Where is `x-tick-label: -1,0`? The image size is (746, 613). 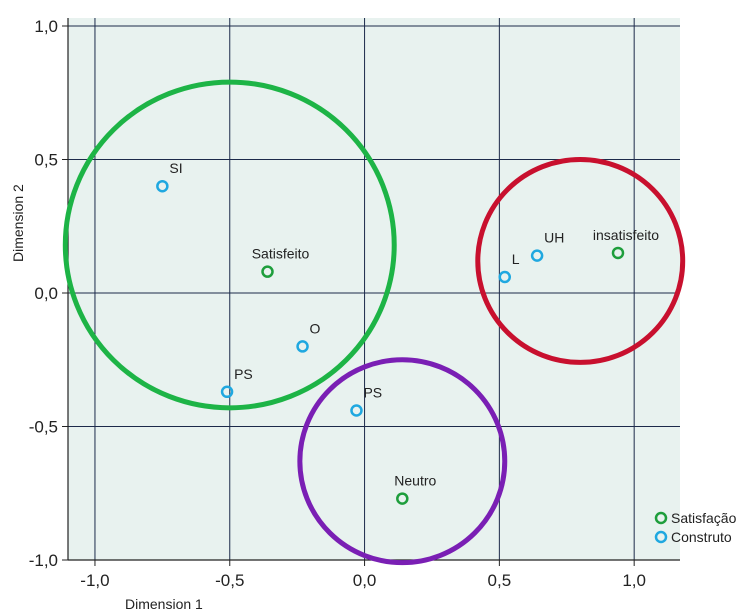 x-tick-label: -1,0 is located at coordinates (94, 580).